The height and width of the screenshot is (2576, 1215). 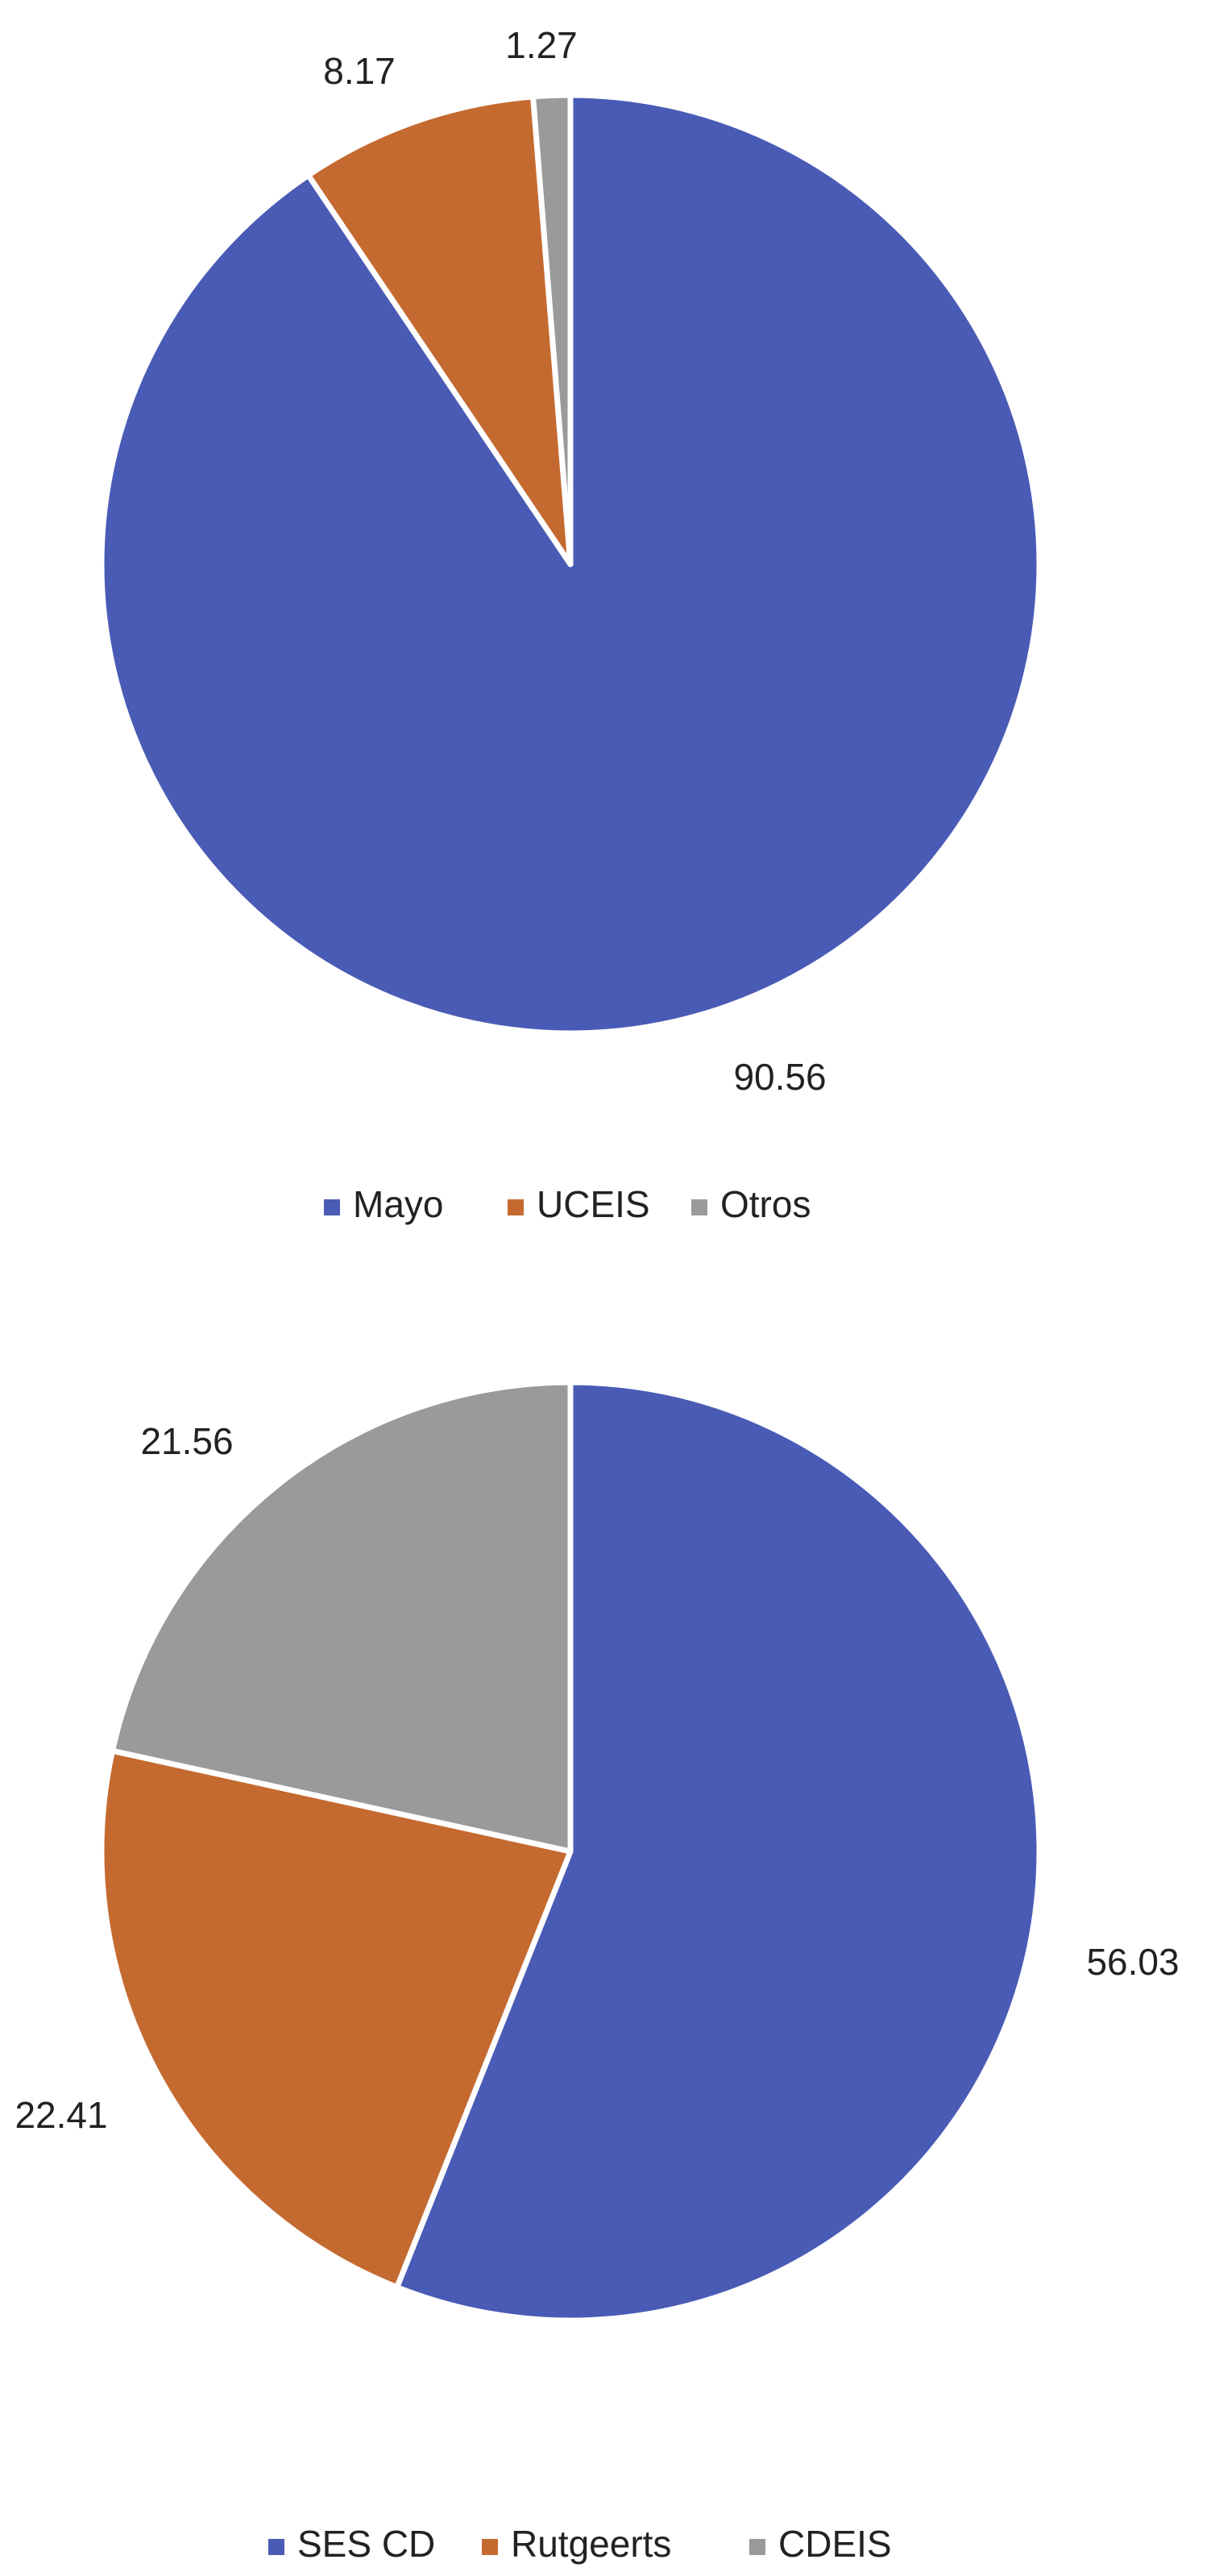 I want to click on data-label-cdeis: 21.56, so click(x=186, y=1441).